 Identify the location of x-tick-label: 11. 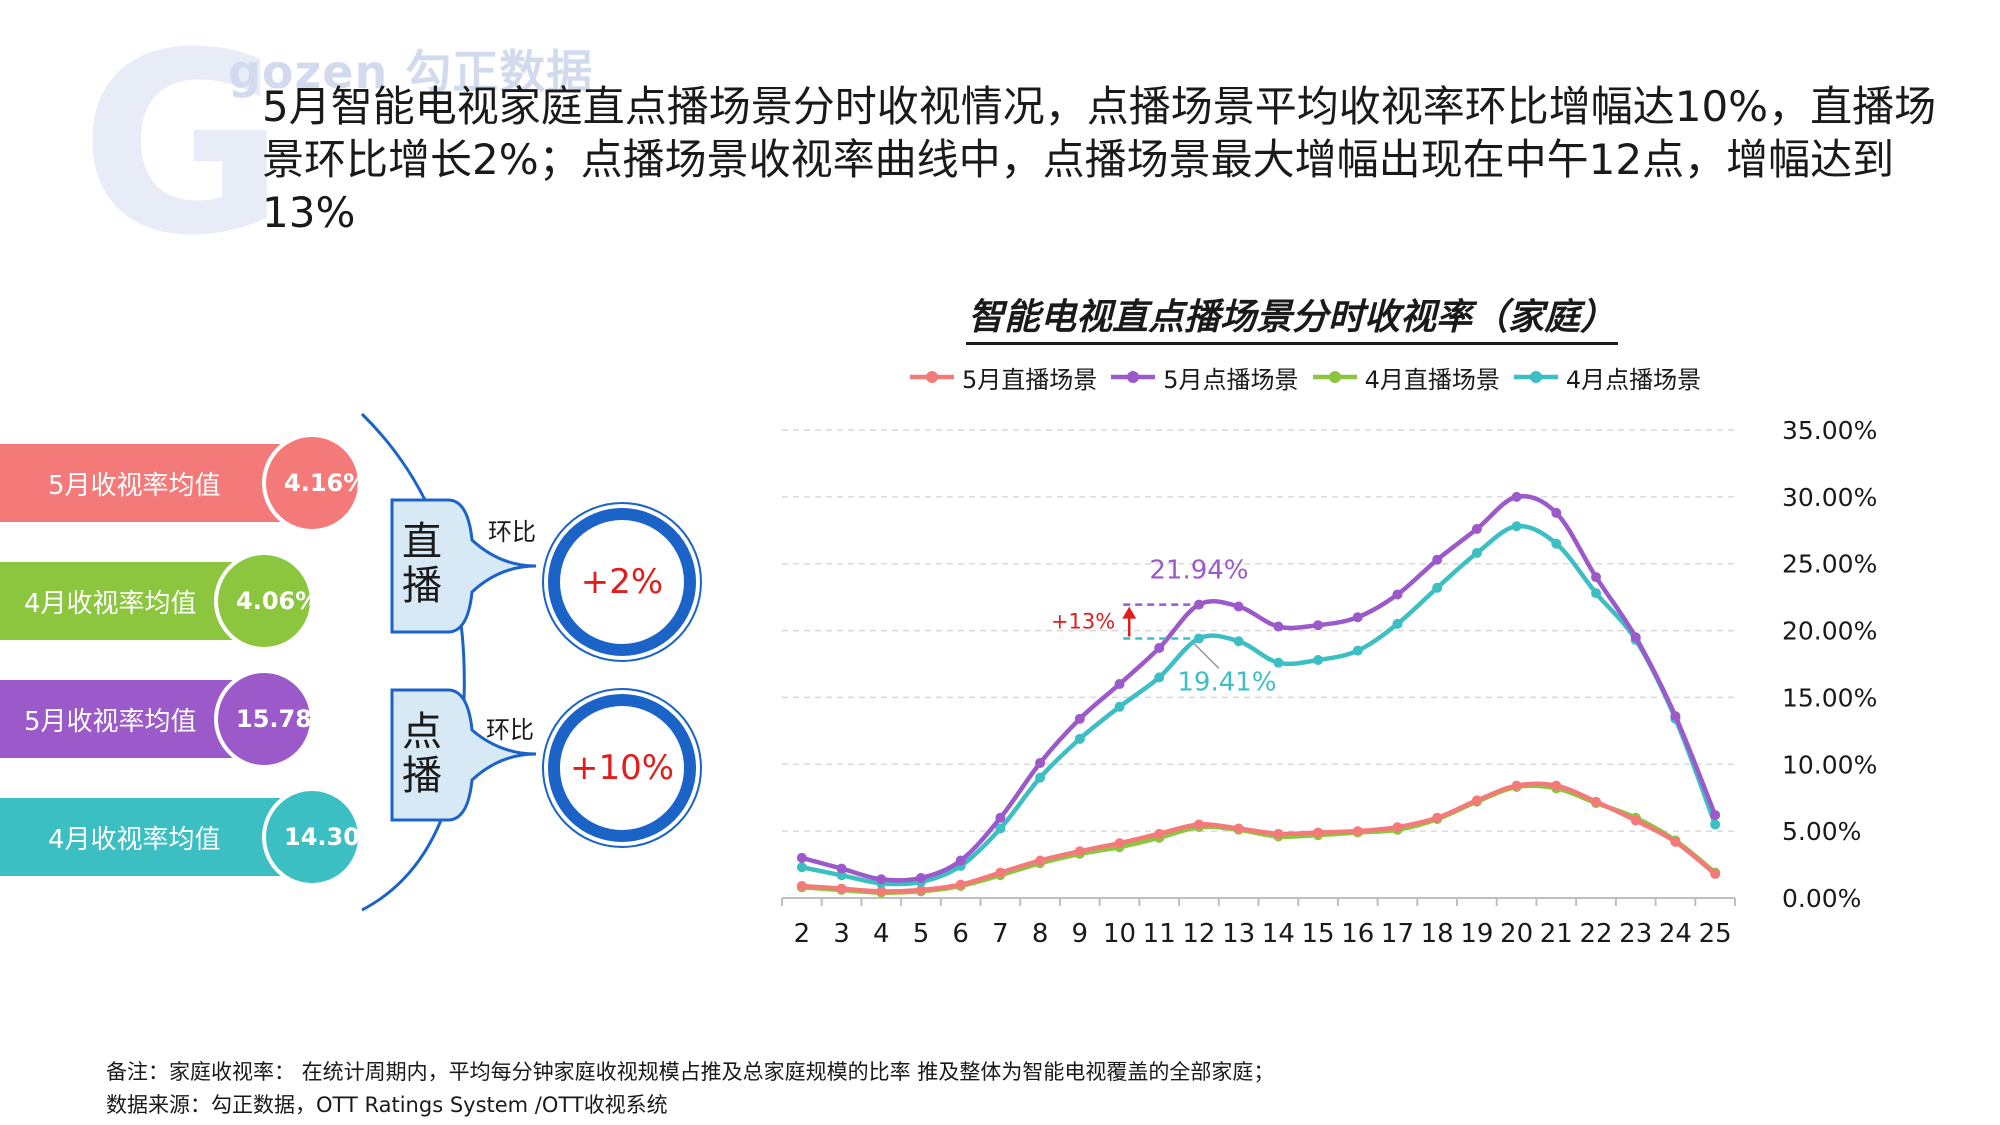
(1159, 934).